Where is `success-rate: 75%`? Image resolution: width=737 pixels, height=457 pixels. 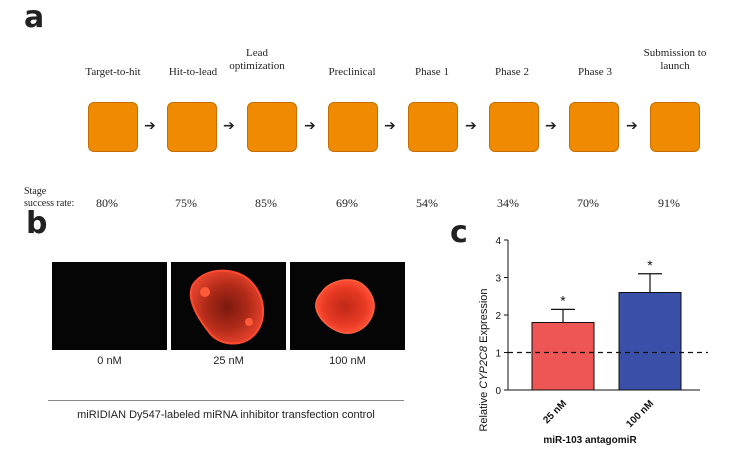
success-rate: 75% is located at coordinates (186, 203).